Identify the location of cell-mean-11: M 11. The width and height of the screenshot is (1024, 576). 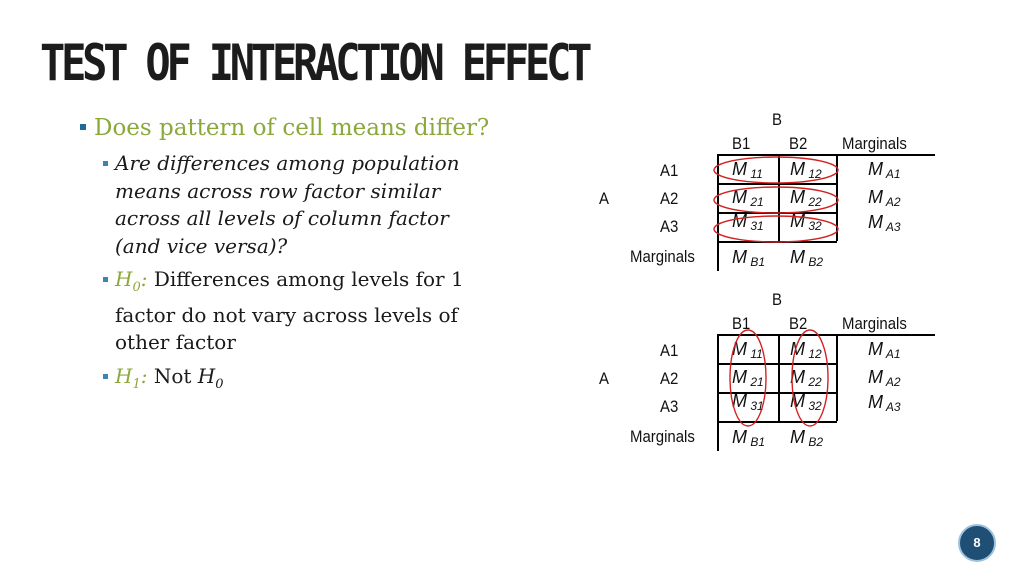
(747, 170).